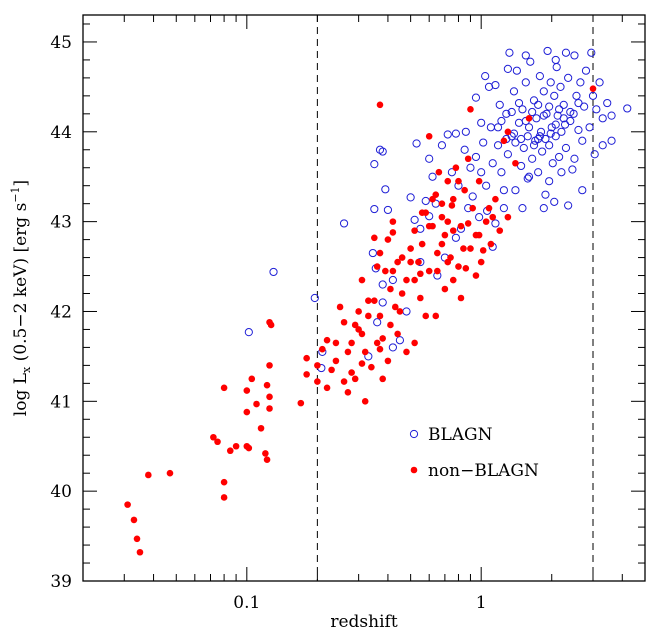 Image resolution: width=659 pixels, height=635 pixels. Describe the element at coordinates (61, 312) in the screenshot. I see `y-tick-label: 42` at that location.